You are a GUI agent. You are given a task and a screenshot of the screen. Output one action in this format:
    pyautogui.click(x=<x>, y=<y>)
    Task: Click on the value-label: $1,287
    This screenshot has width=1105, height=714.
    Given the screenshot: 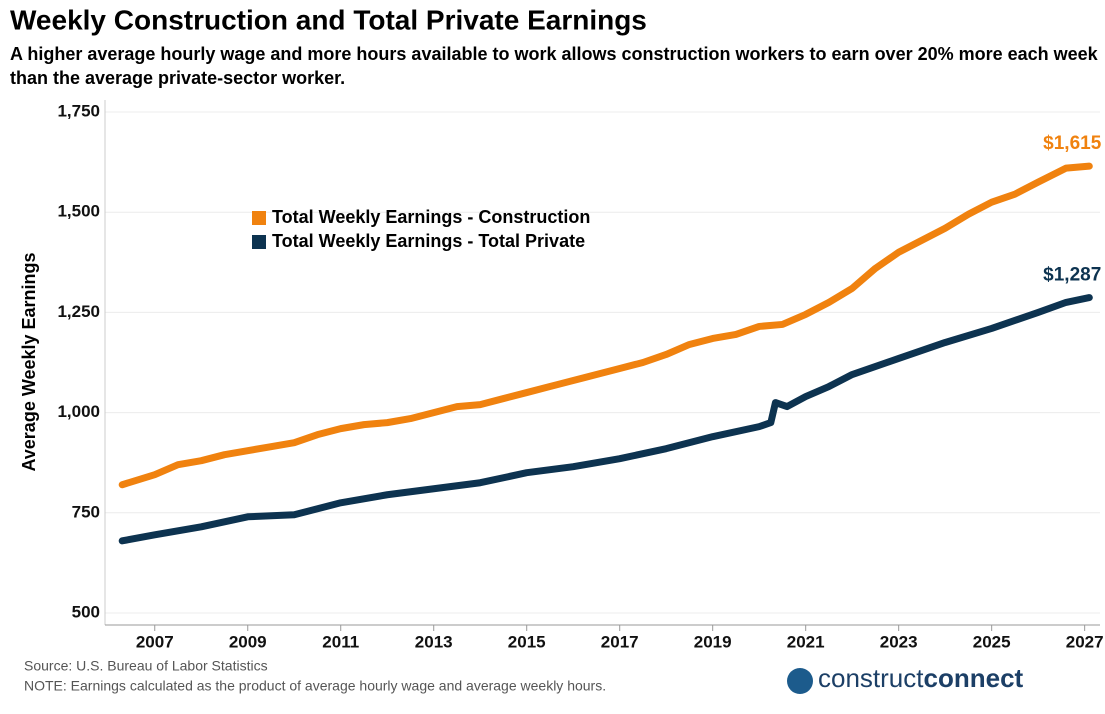 What is the action you would take?
    pyautogui.click(x=1072, y=275)
    